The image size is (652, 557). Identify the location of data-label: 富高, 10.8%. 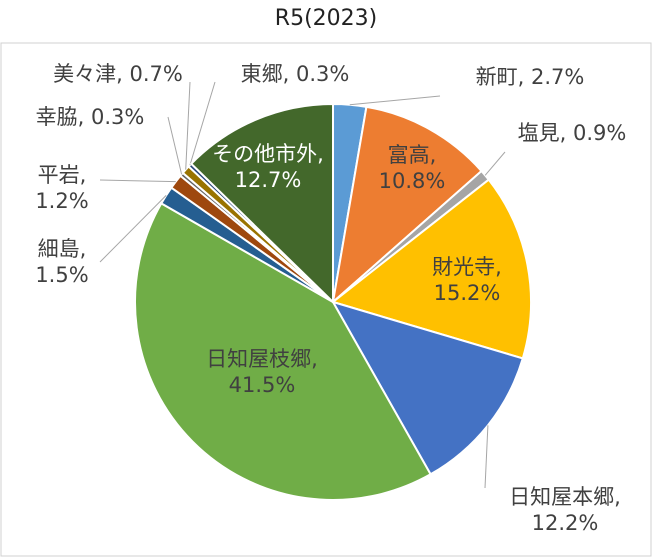
(412, 167).